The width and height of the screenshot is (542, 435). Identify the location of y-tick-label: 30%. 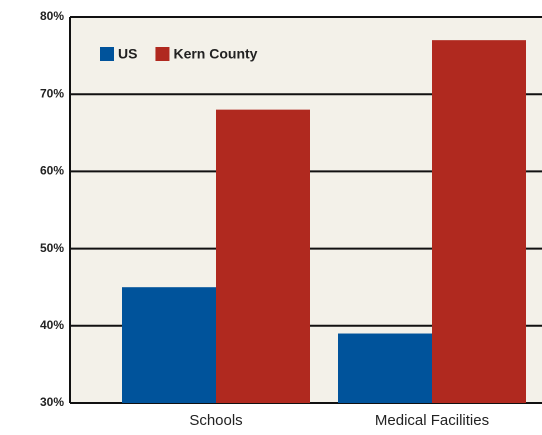
(52, 402).